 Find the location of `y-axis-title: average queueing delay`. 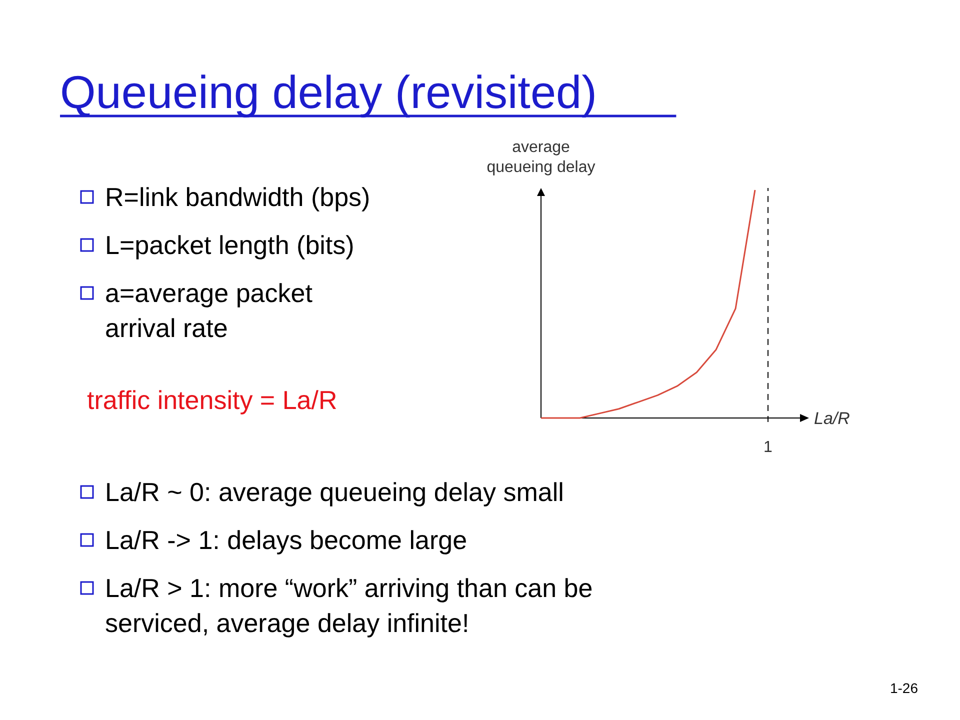

y-axis-title: average queueing delay is located at coordinates (541, 157).